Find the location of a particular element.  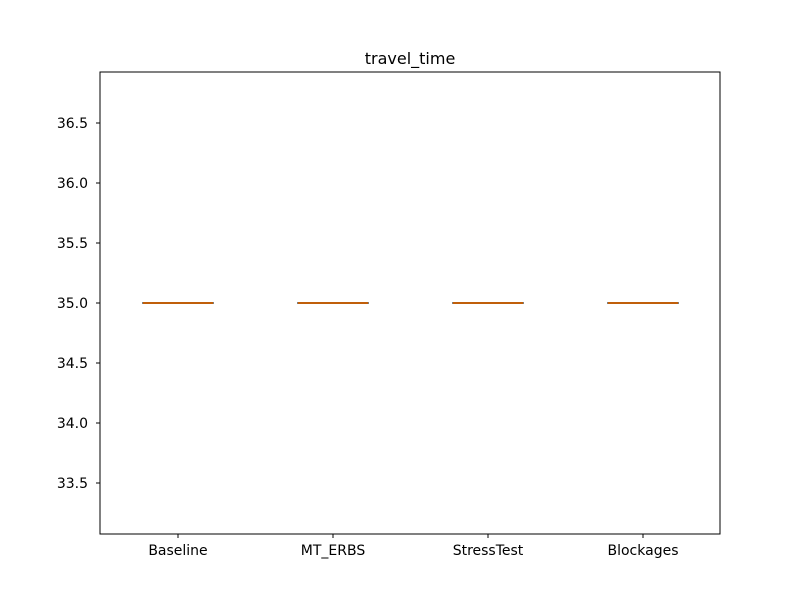

x-axis: Baseline MT_ERBS StressTest Blockages is located at coordinates (413, 546).